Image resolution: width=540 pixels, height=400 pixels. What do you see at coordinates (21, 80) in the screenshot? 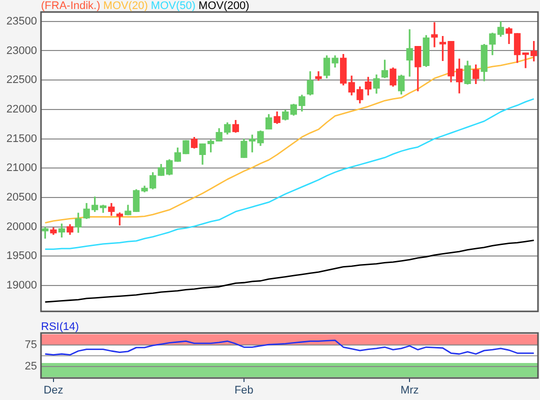
I see `y-tick-label: 22500` at bounding box center [21, 80].